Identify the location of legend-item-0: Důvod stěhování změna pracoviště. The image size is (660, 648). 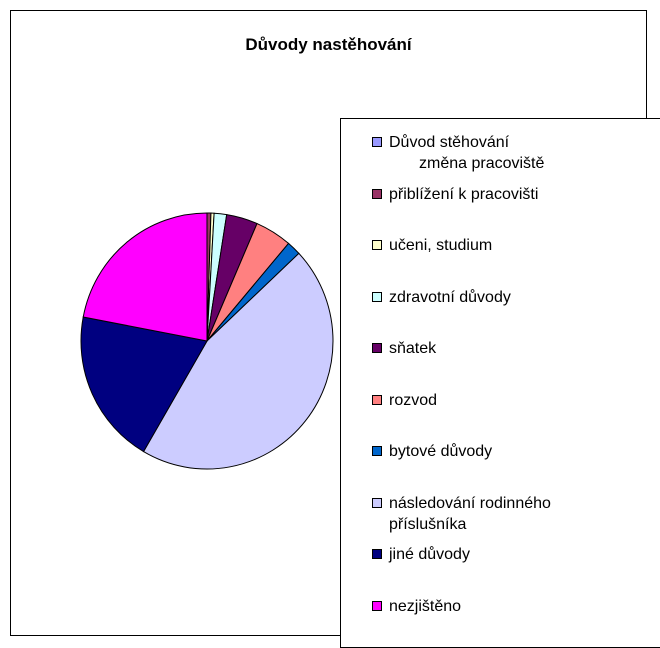
(458, 153).